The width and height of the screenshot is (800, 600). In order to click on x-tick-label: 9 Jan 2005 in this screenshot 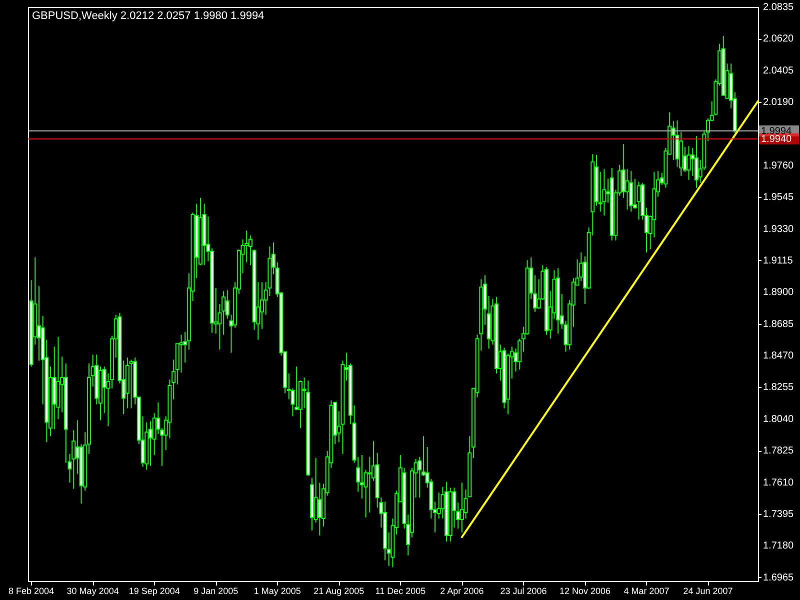, I will do `click(216, 591)`.